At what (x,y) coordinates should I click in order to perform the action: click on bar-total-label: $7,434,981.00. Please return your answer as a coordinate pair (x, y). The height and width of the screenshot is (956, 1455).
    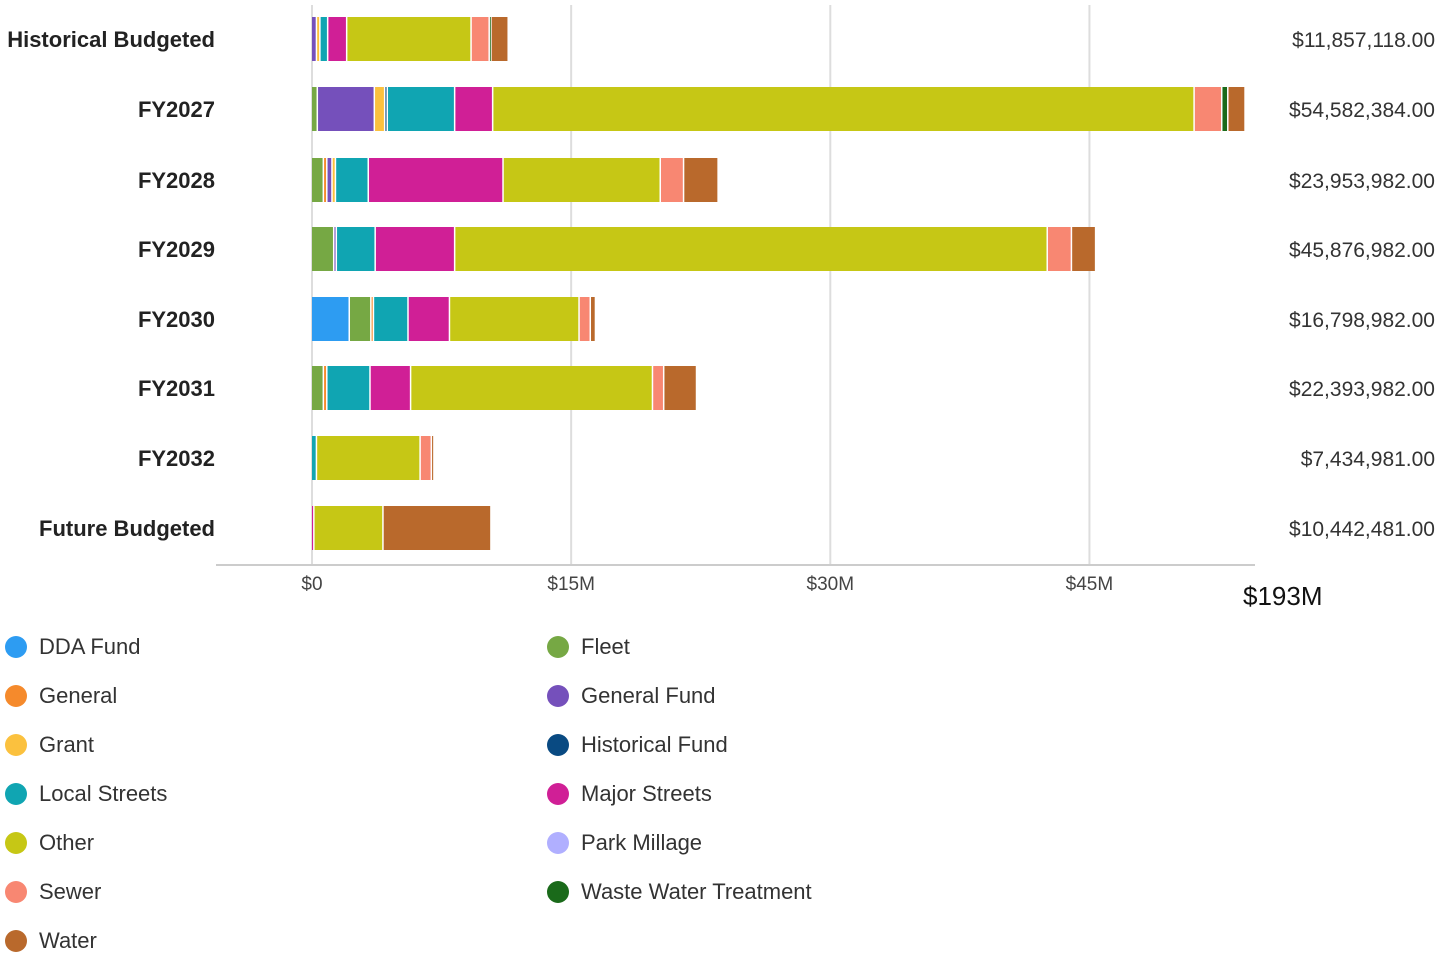
    Looking at the image, I should click on (1368, 459).